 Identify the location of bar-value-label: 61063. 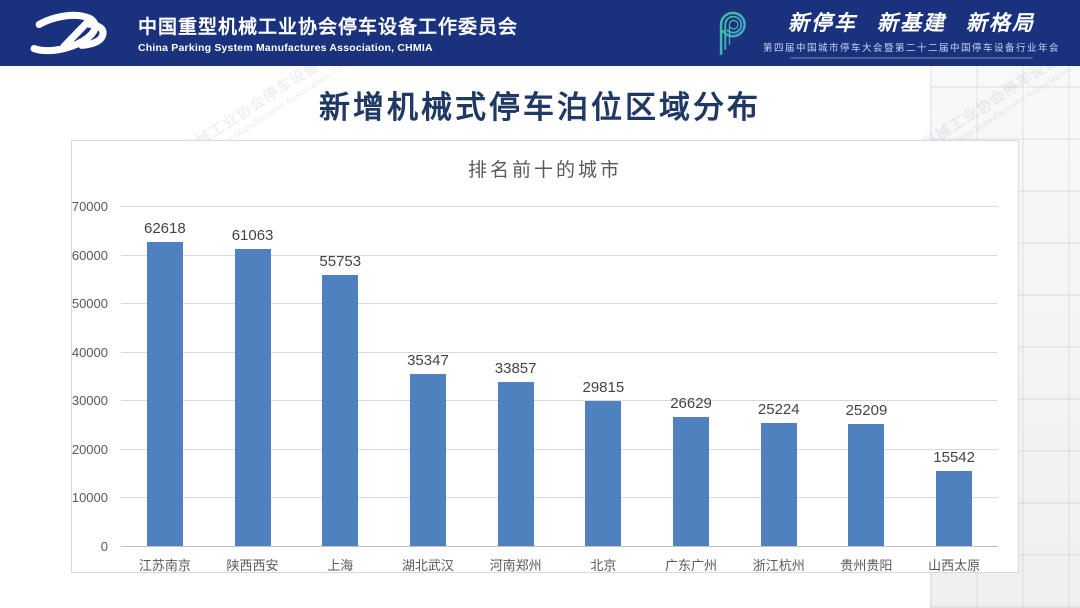
(252, 236).